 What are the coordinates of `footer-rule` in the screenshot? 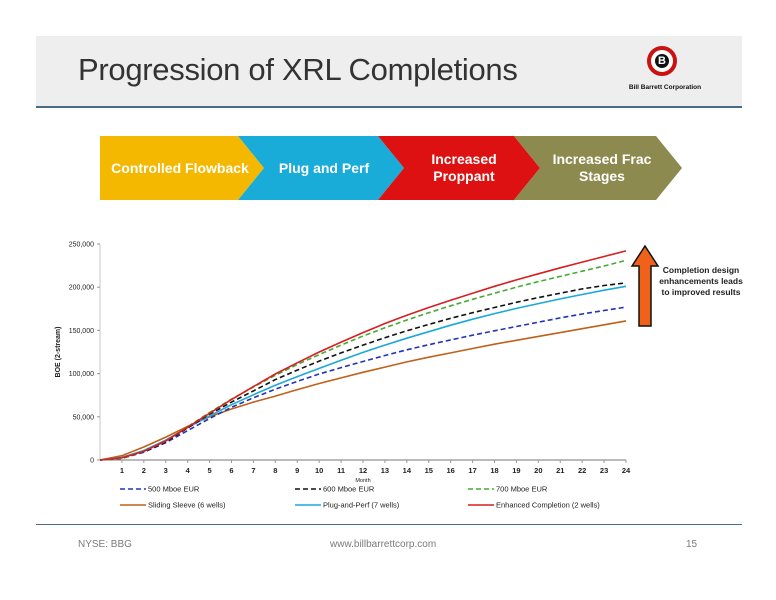 It's located at (389, 524).